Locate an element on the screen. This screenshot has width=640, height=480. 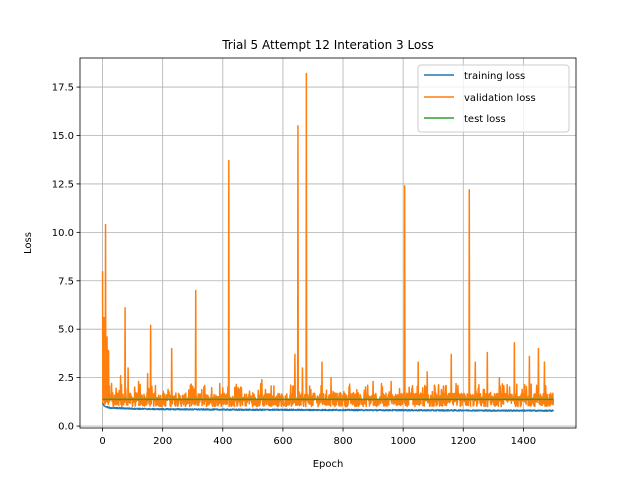
y-tick-label: 7.5 is located at coordinates (66, 281).